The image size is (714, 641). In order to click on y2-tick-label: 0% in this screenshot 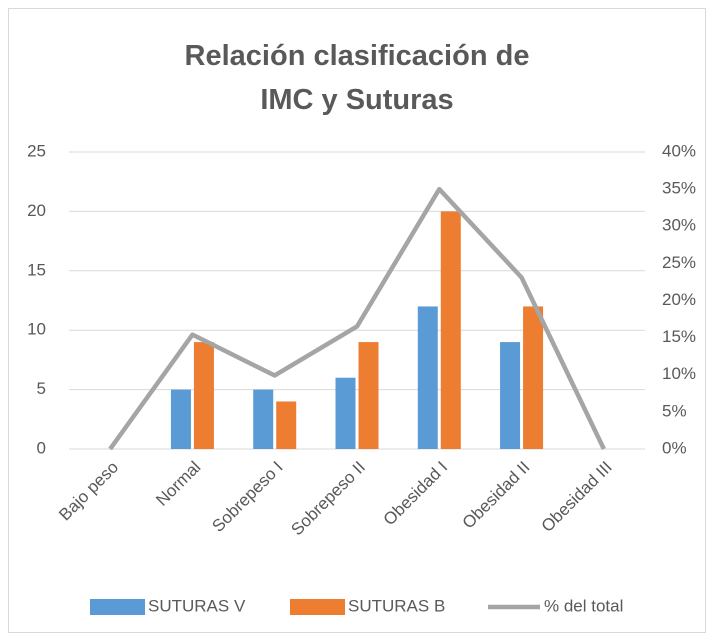, I will do `click(674, 447)`.